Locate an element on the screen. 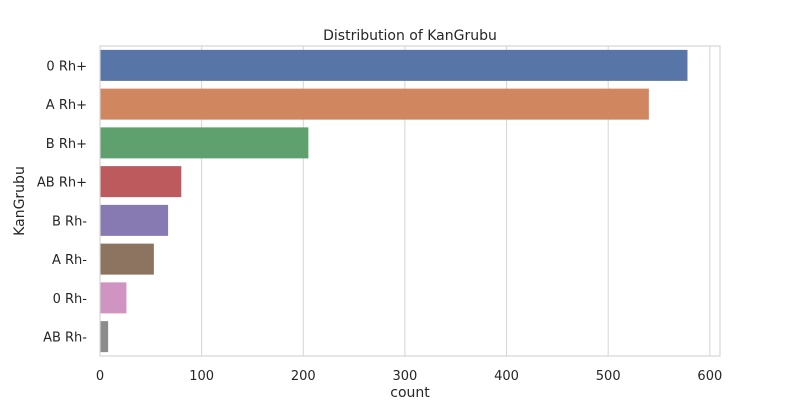  chart-title: Distribution of KanGrubu is located at coordinates (410, 36).